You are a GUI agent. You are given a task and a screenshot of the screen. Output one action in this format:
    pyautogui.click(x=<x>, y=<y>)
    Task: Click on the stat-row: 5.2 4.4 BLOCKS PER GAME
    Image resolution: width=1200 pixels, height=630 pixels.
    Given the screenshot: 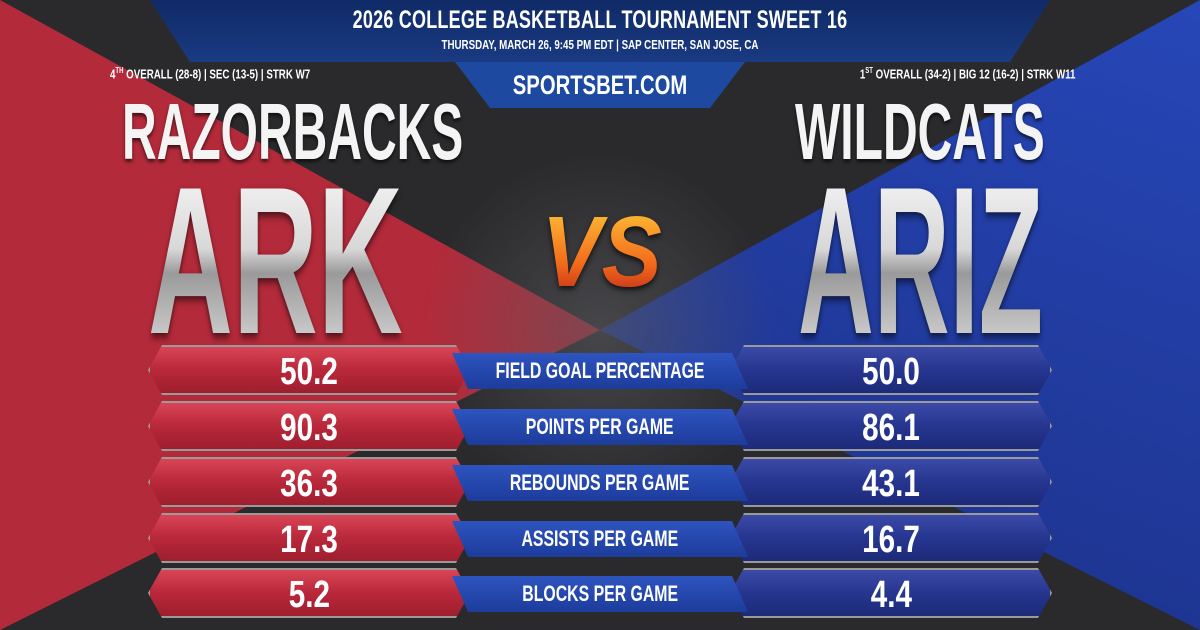 What is the action you would take?
    pyautogui.click(x=600, y=593)
    